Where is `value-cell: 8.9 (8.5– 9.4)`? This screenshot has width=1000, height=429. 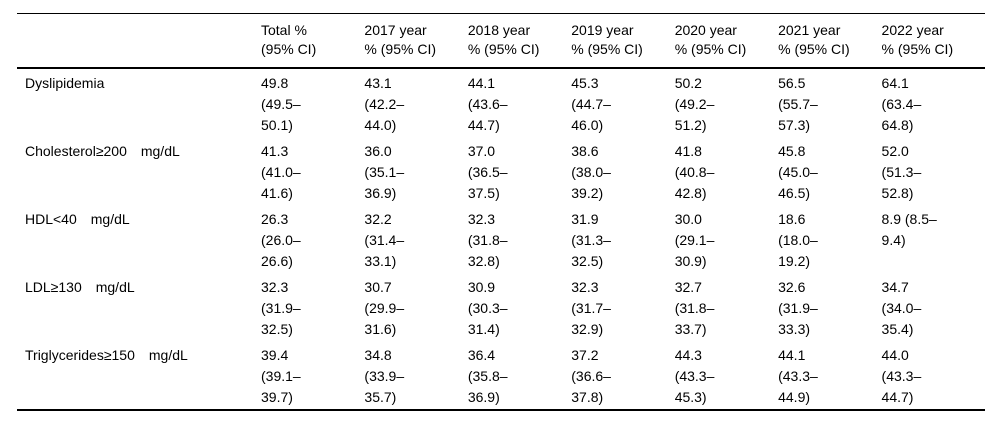 value-cell: 8.9 (8.5– 9.4) is located at coordinates (909, 229).